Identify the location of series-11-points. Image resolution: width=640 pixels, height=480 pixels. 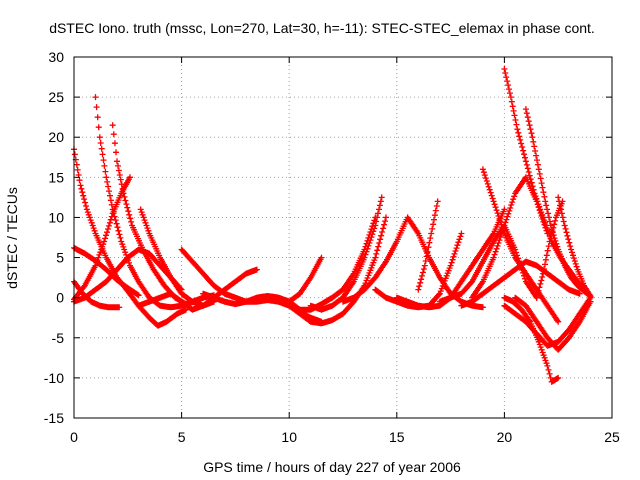
(316, 263).